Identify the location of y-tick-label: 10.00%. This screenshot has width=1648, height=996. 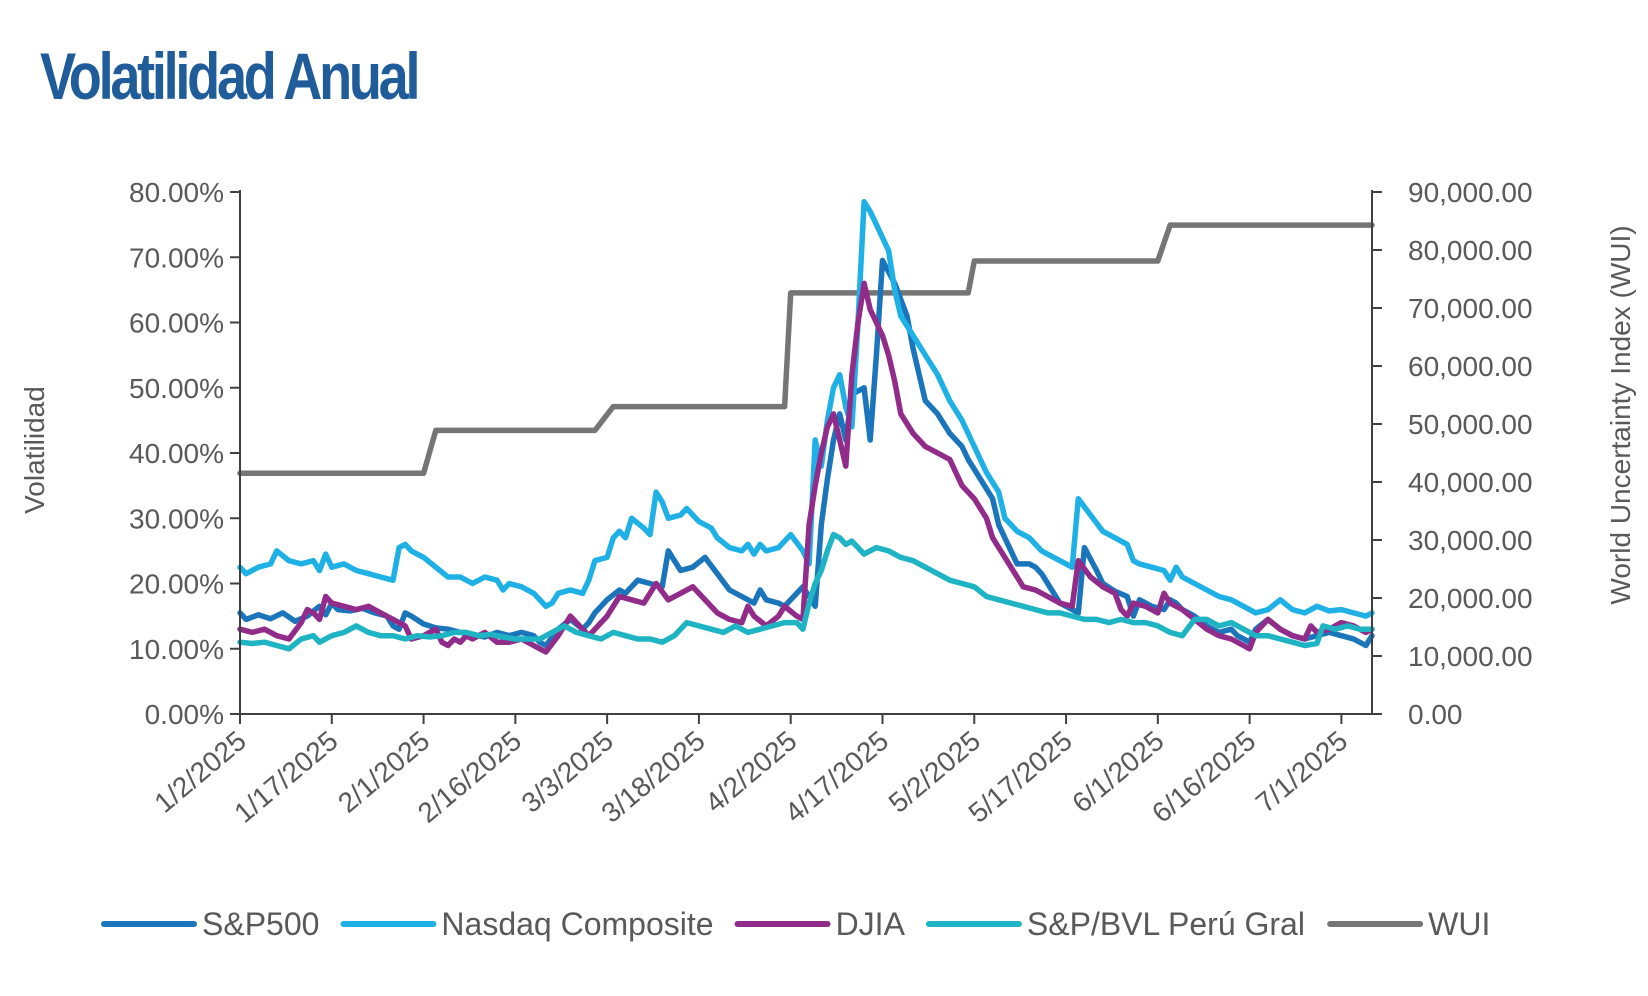
(176, 649).